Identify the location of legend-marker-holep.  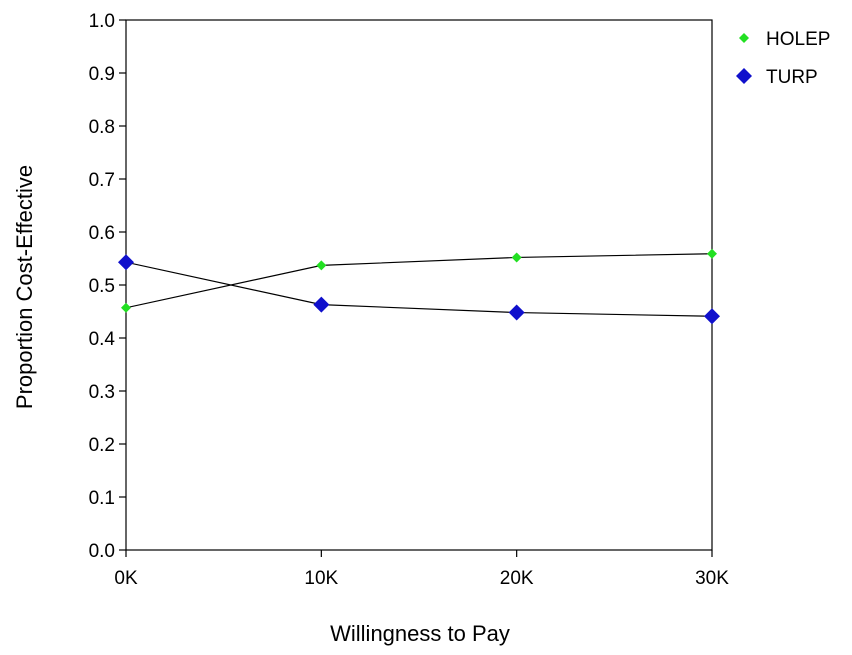
(744, 38).